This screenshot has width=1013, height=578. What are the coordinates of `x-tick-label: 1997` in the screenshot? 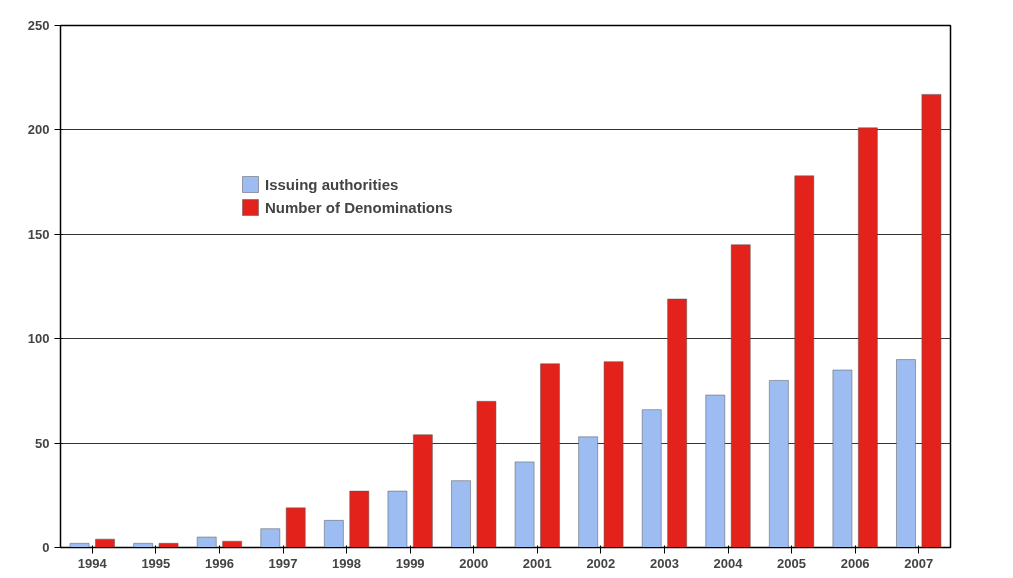 It's located at (283, 563).